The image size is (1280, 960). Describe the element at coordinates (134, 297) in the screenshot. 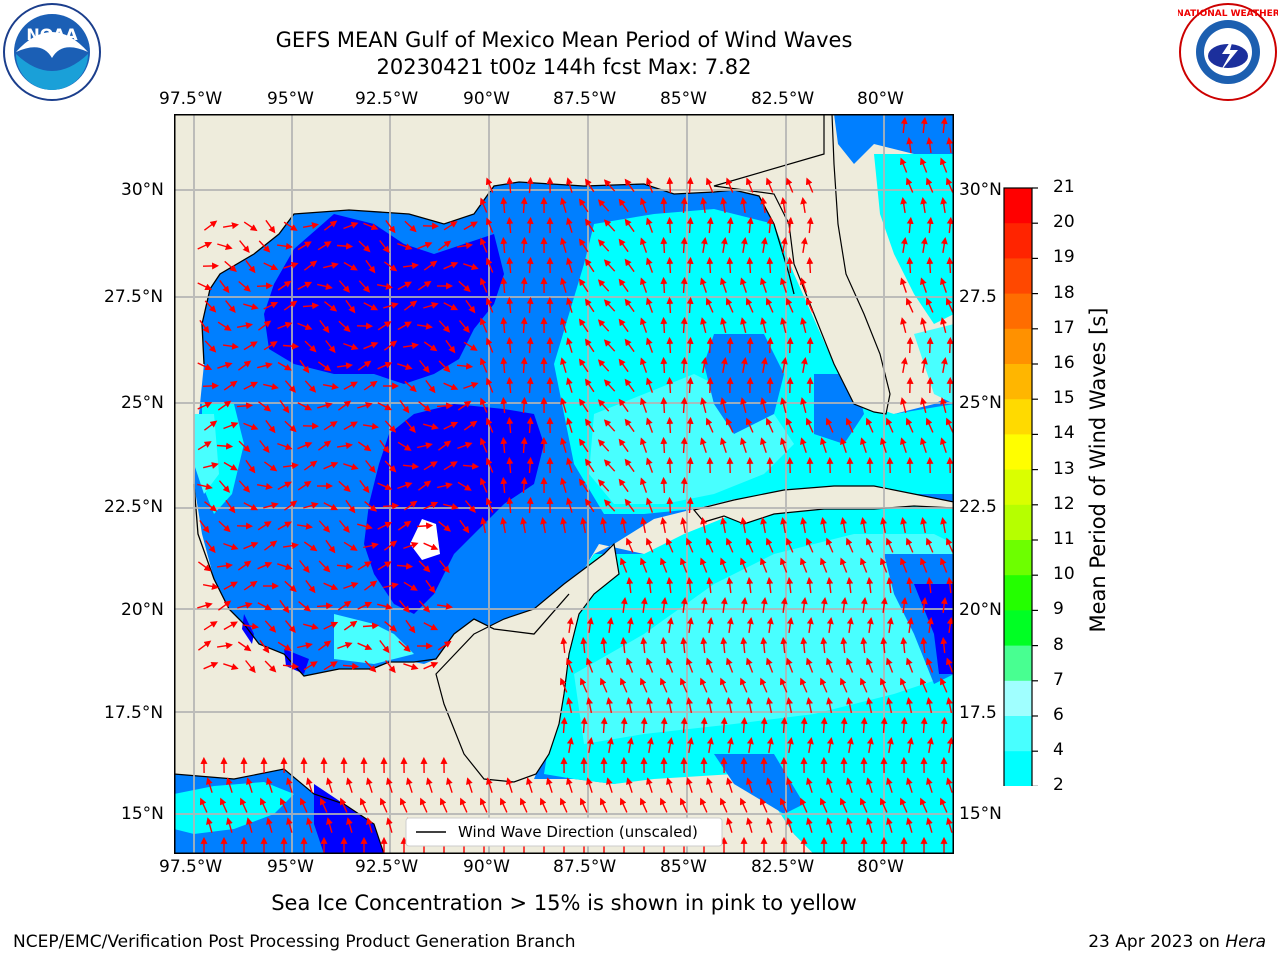

I see `lat-label-left: 27.5°N` at that location.